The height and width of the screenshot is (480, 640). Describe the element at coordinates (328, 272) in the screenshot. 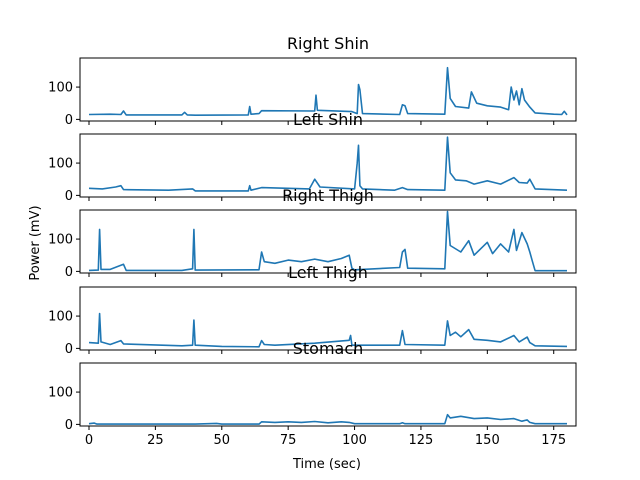

I see `panel-title: Left Thigh` at that location.